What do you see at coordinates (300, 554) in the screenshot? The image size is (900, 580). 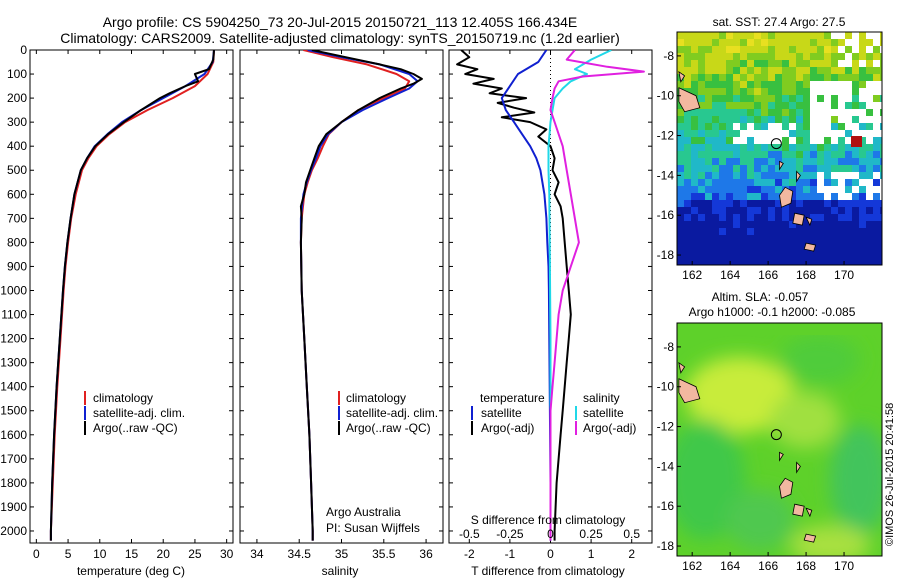 I see `x-tick-label: 34.5` at bounding box center [300, 554].